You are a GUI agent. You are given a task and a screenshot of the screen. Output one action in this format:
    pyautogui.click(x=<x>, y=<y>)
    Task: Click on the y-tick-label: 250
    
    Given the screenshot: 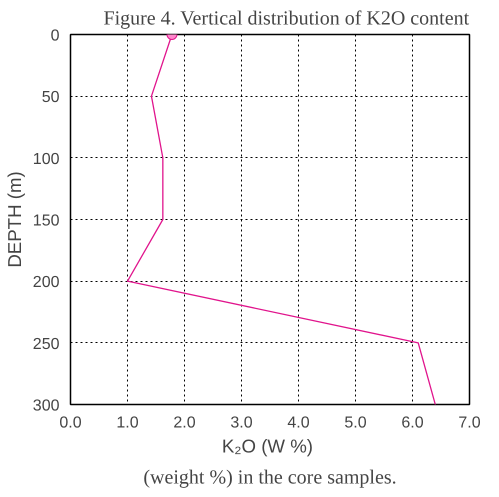 What is the action you would take?
    pyautogui.click(x=46, y=344)
    